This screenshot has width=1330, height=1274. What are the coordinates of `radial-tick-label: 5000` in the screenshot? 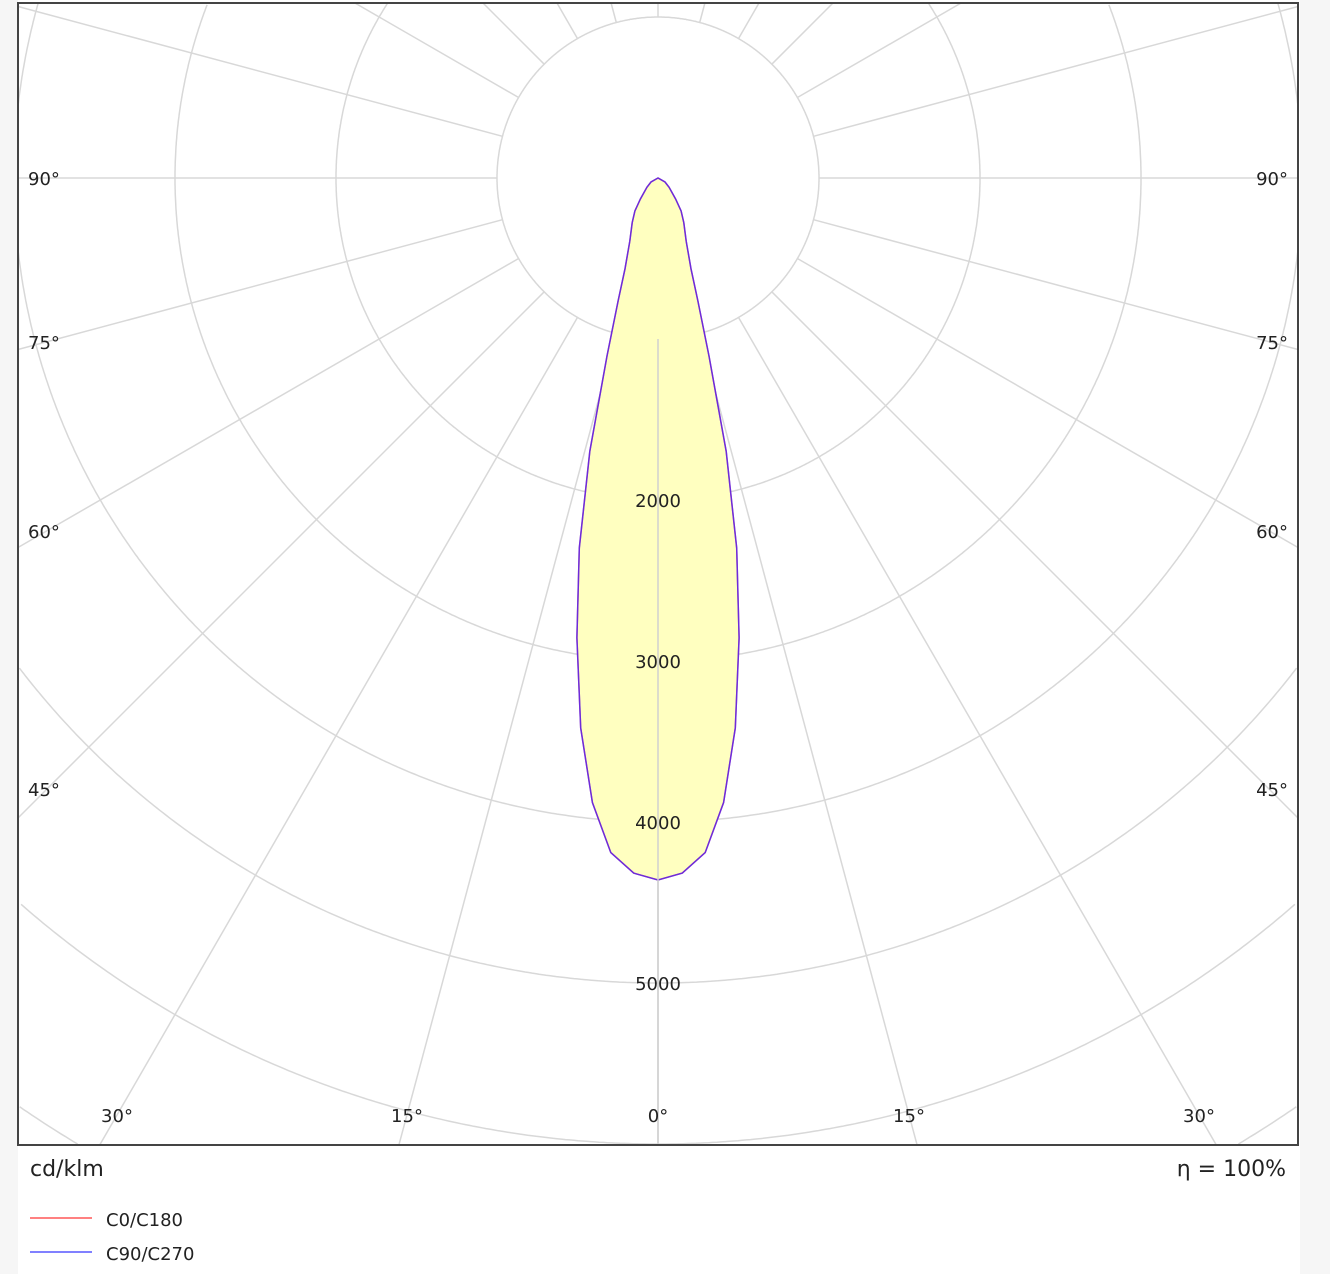 It's located at (658, 984).